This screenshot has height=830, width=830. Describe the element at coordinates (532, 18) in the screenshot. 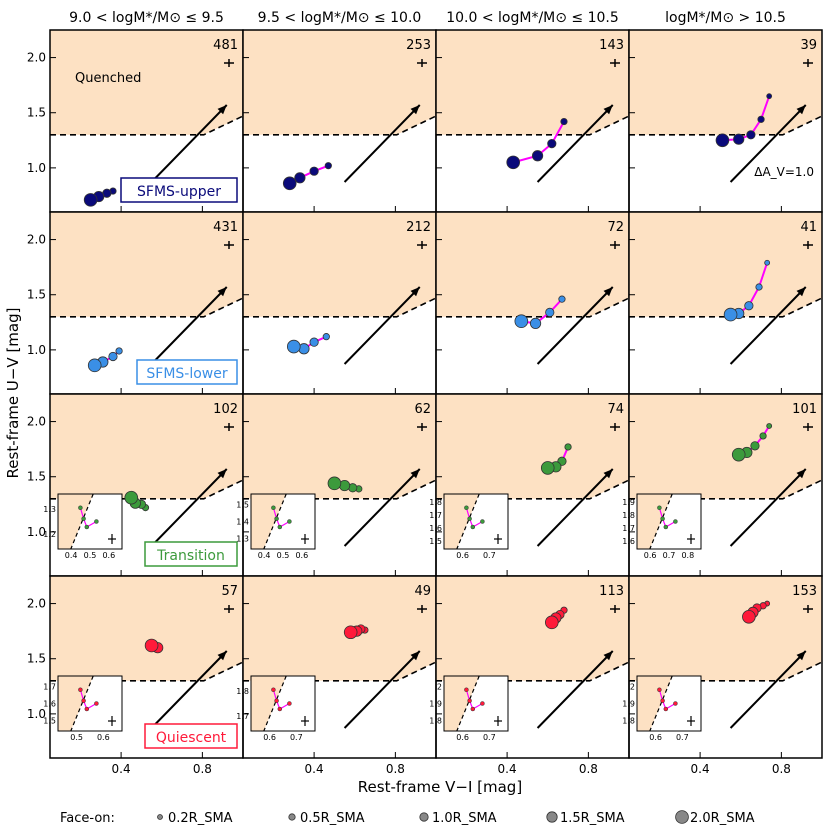

I see `column-title-3: 10.0 < logM*/M⊙ ≤ 10.5` at that location.